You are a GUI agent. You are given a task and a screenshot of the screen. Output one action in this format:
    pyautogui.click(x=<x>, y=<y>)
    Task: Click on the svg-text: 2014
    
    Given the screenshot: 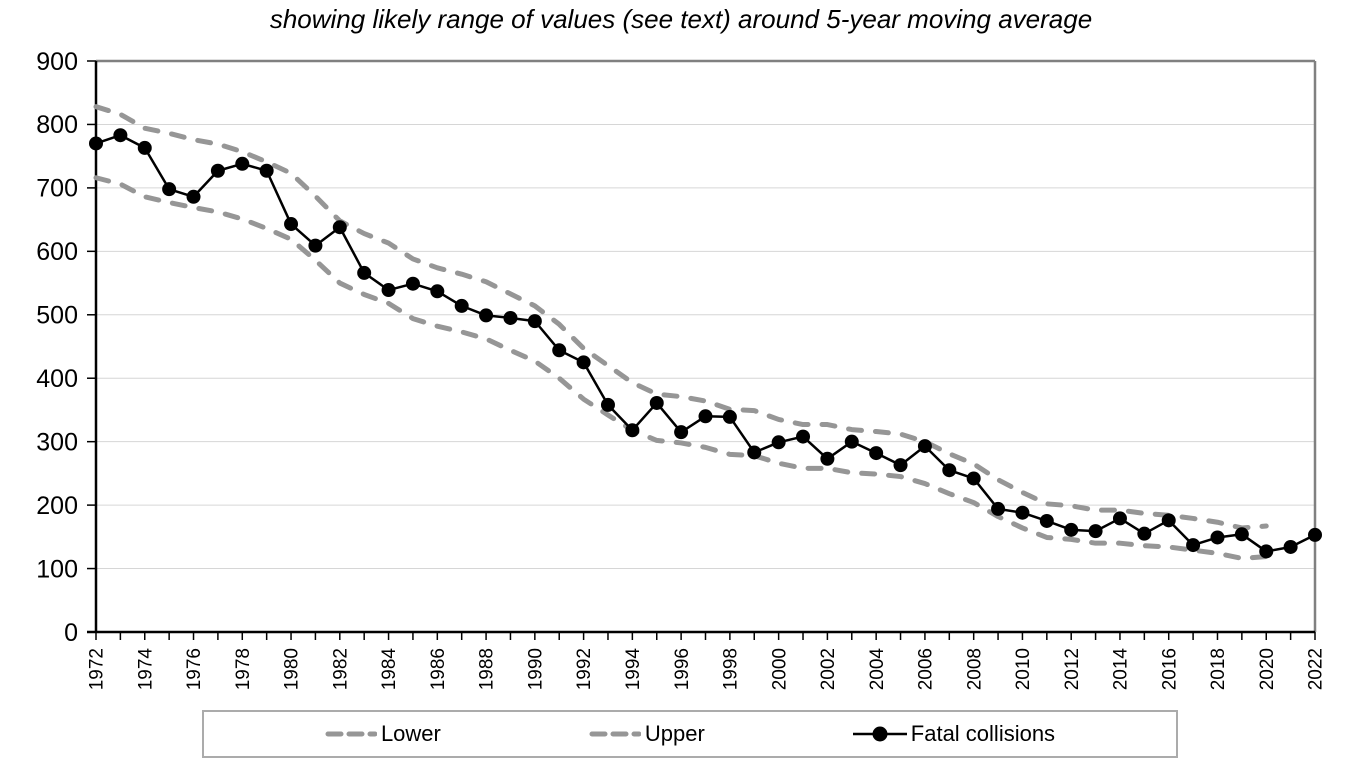 What is the action you would take?
    pyautogui.click(x=1121, y=669)
    